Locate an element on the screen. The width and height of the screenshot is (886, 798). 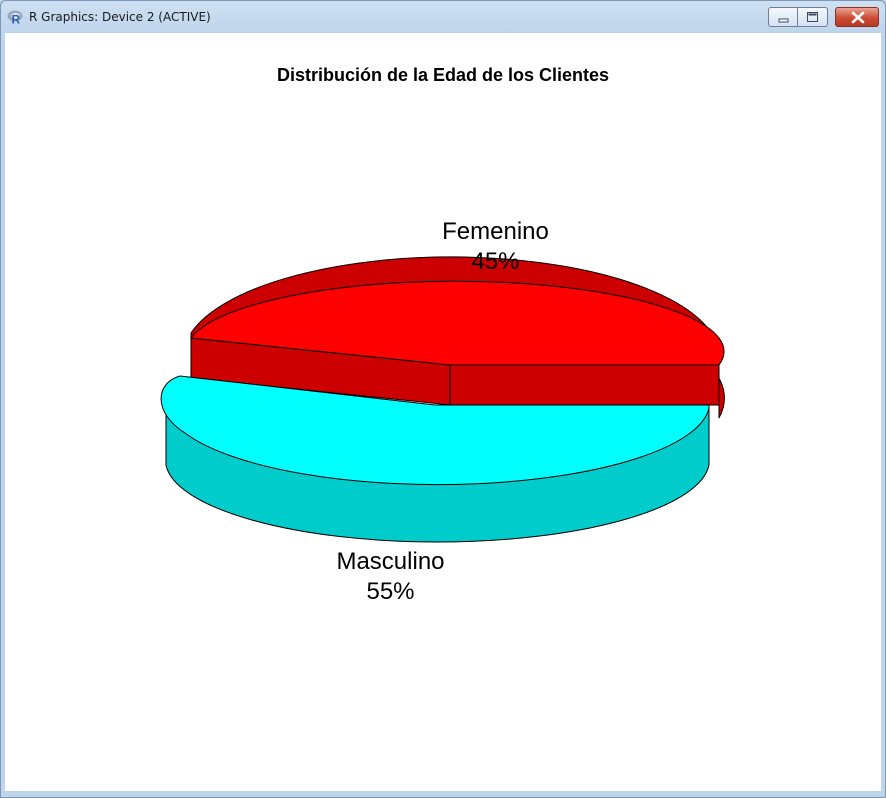
slice-femenino-right-wall is located at coordinates (584, 385).